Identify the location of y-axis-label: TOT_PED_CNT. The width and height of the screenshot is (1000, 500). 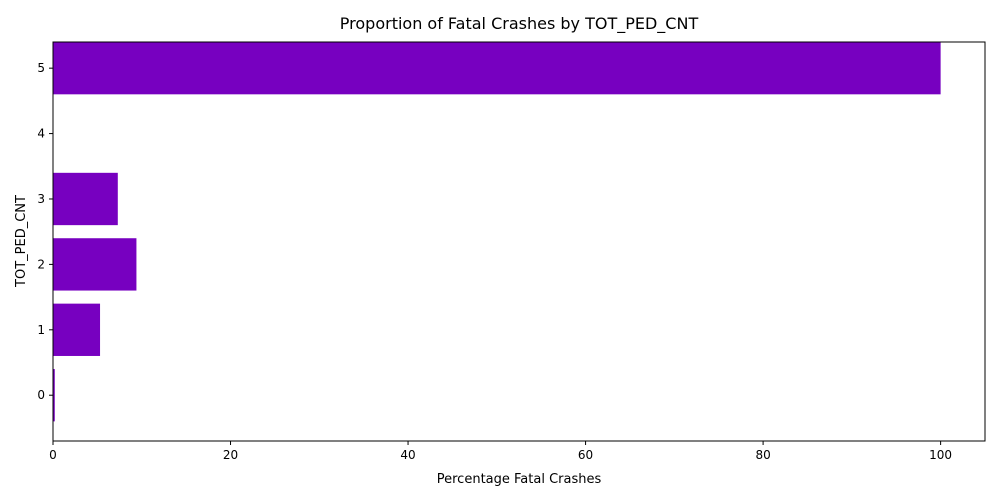
(21, 241).